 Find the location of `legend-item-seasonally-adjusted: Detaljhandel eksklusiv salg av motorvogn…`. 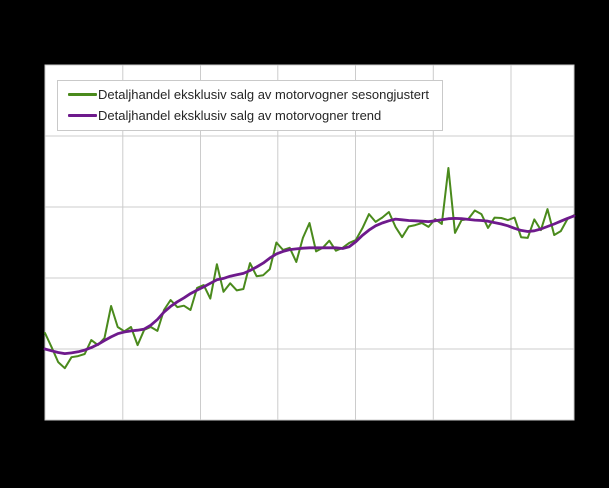

legend-item-seasonally-adjusted: Detaljhandel eksklusiv salg av motorvogn… is located at coordinates (251, 94).